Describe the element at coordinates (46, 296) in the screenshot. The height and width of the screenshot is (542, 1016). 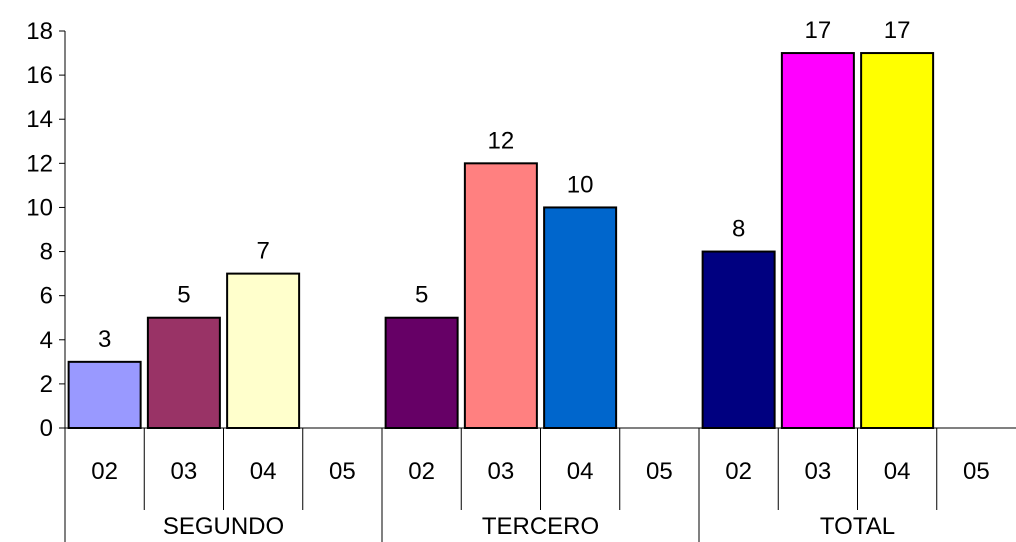
I see `y-tick-label: 6` at that location.